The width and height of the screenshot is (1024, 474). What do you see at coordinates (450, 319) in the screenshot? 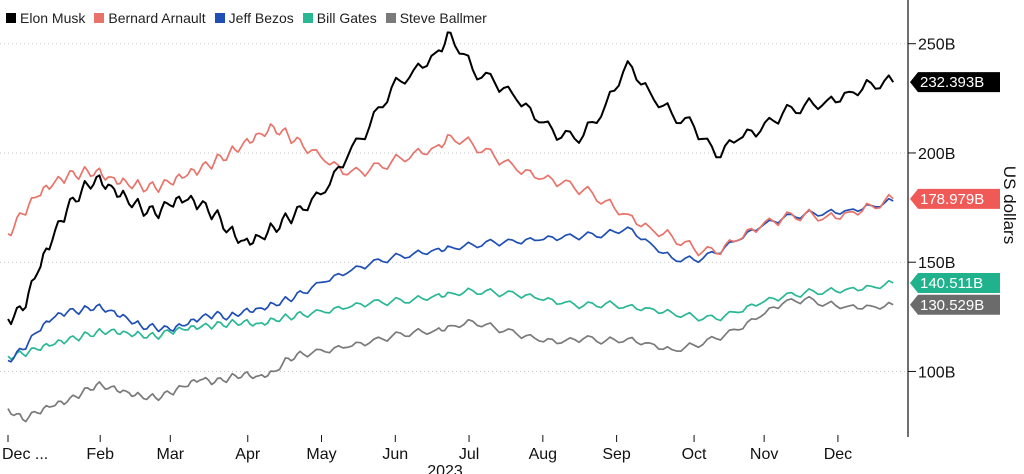
I see `series-line-bill-gates` at bounding box center [450, 319].